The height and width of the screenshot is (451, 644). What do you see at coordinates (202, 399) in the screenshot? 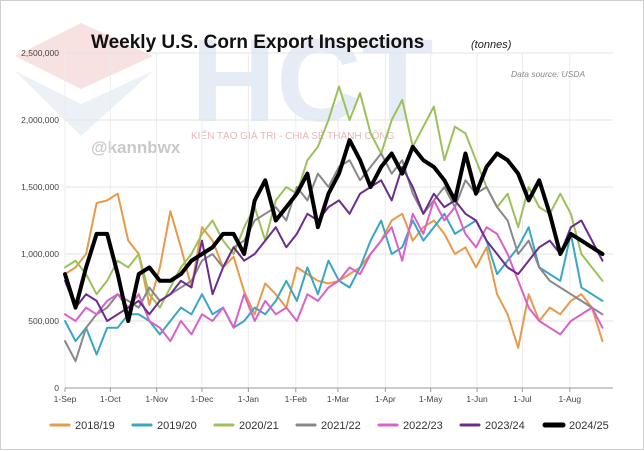
I see `x-tick-label: 1-Dec` at bounding box center [202, 399].